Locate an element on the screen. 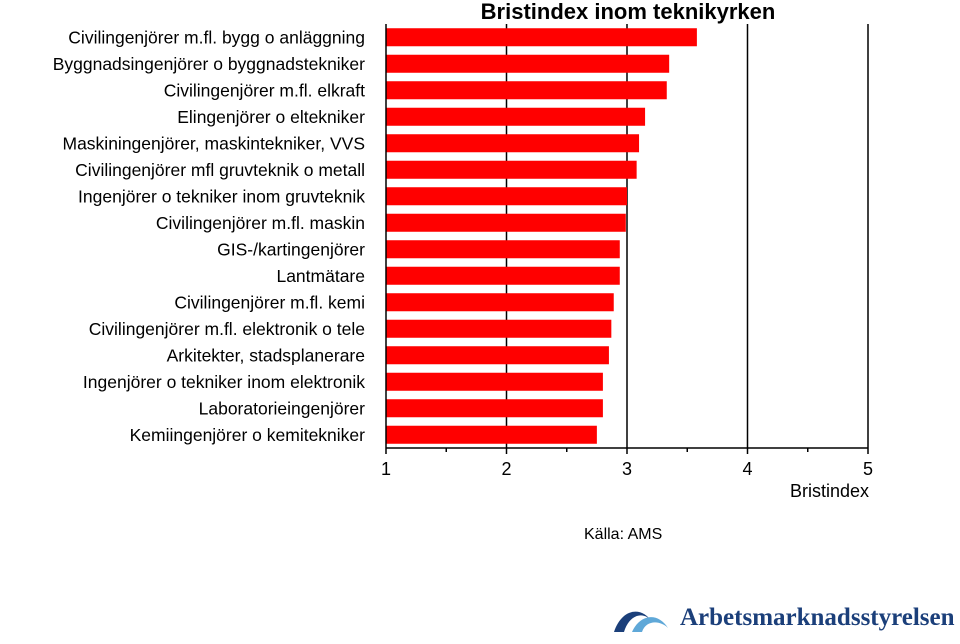 This screenshot has height=644, width=960. category-label: Ingenjörer o tekniker inom gruvteknik is located at coordinates (221, 196).